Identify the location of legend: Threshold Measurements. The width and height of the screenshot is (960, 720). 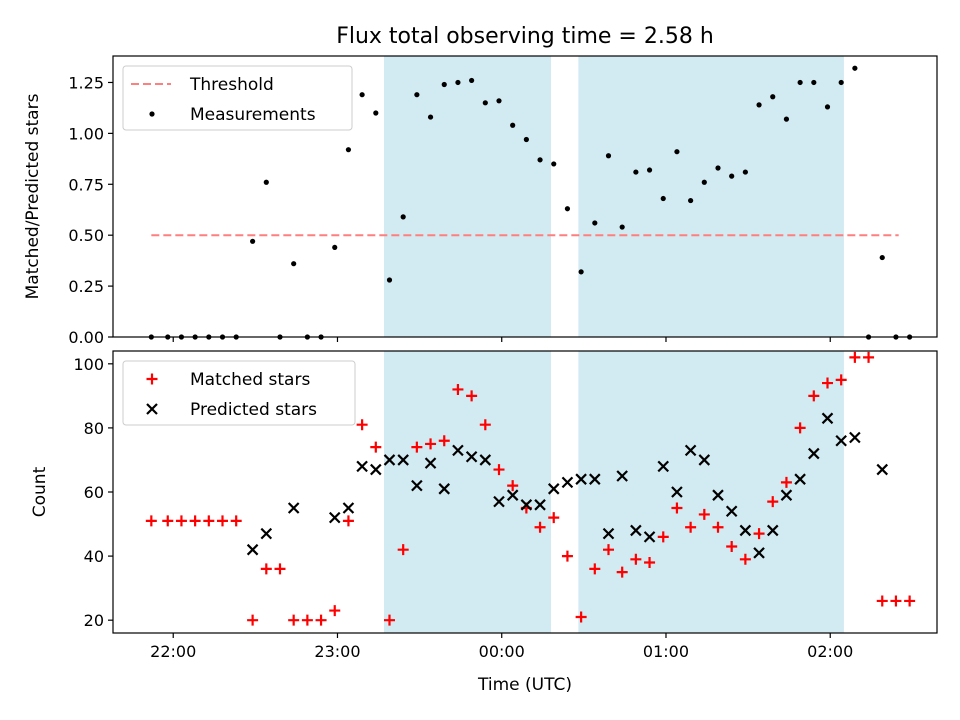
(237, 98).